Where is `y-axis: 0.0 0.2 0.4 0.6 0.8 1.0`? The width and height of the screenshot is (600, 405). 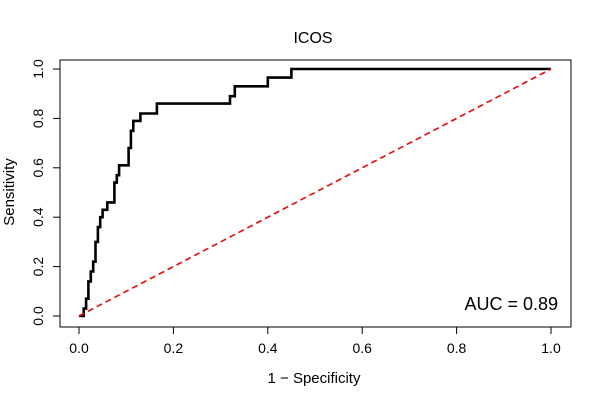 y-axis: 0.0 0.2 0.4 0.6 0.8 1.0 is located at coordinates (45, 192).